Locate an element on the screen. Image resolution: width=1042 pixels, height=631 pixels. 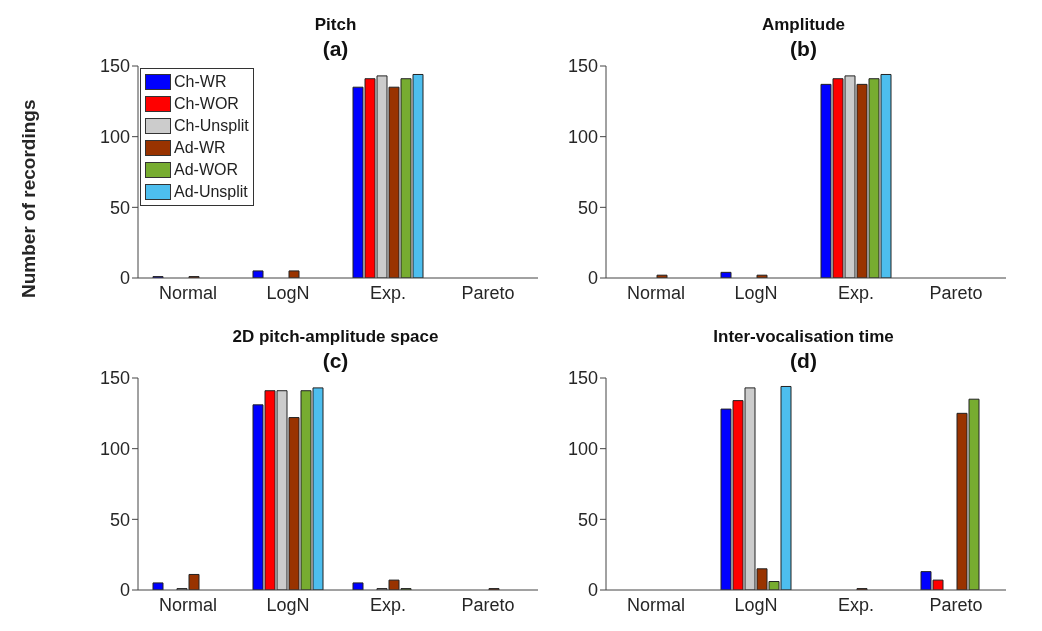
chart-title: Amplitude is located at coordinates (803, 25).